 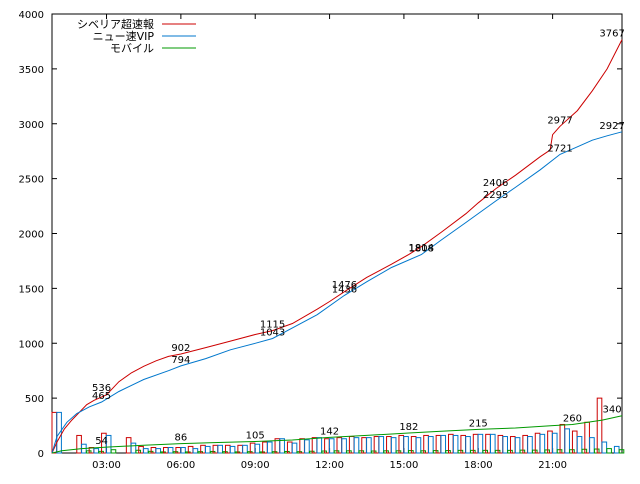 What do you see at coordinates (612, 410) in the screenshot?
I see `data-label: 340` at bounding box center [612, 410].